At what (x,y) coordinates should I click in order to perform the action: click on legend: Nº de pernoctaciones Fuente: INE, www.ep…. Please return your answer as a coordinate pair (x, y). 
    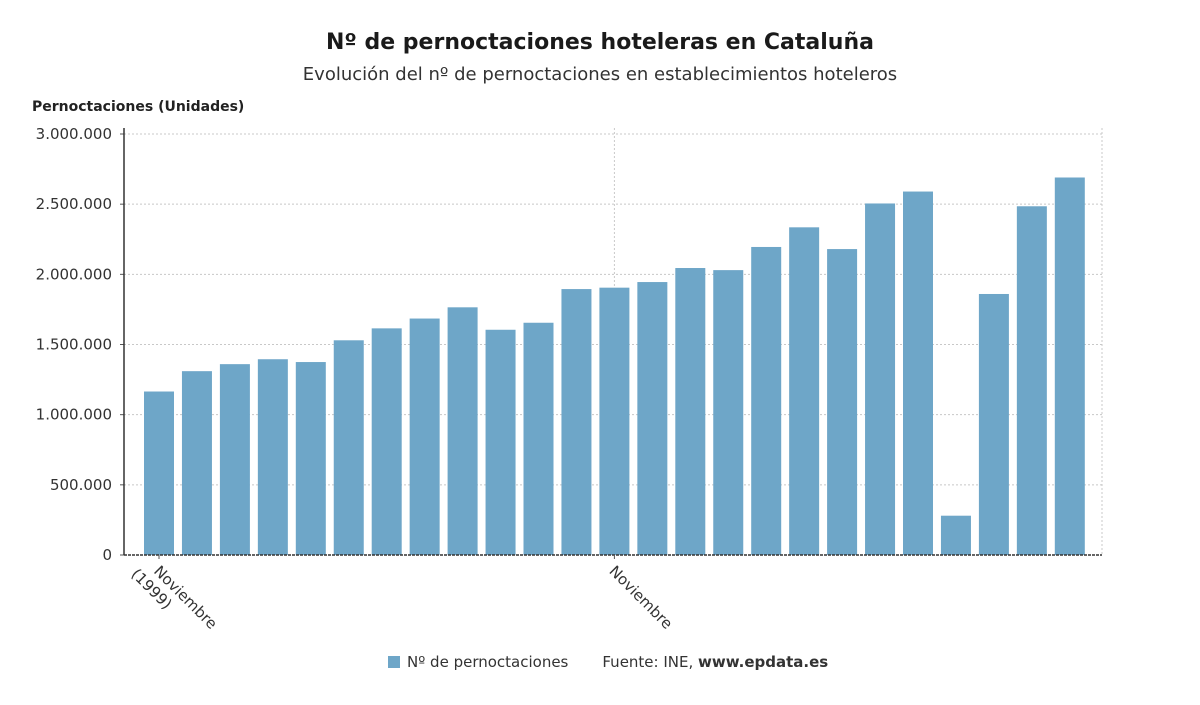
    Looking at the image, I should click on (608, 662).